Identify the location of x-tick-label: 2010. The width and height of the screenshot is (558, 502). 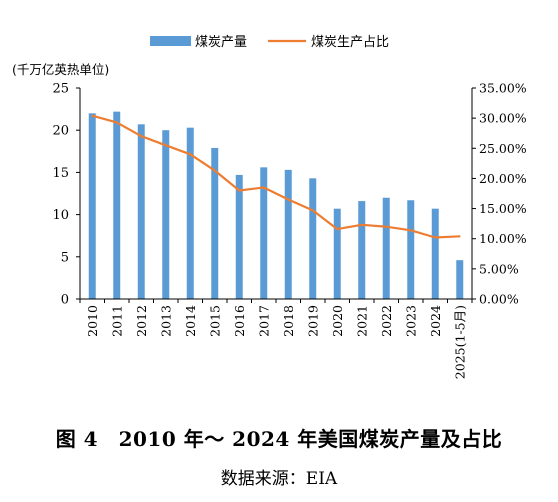
(92, 321).